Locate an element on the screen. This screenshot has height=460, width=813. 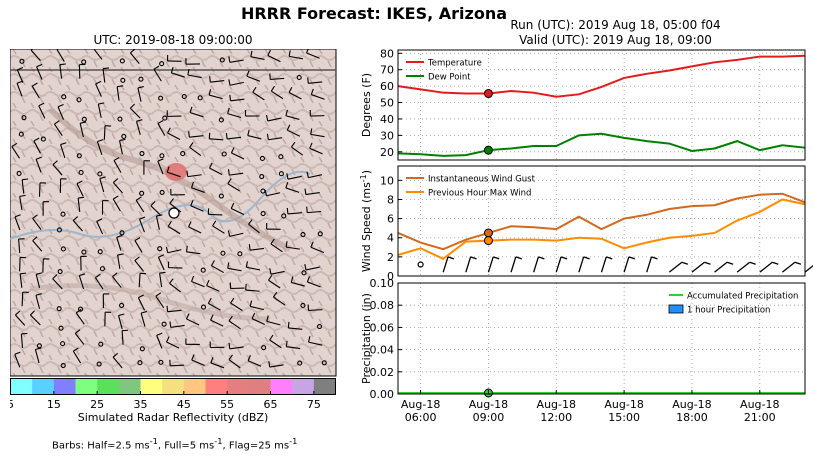
valid-line: Valid (UTC): 2019 Aug 18, 09:00 is located at coordinates (615, 40).